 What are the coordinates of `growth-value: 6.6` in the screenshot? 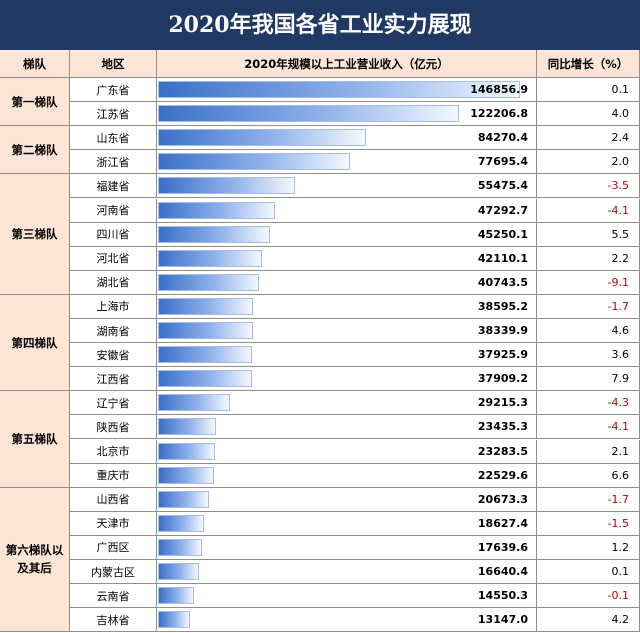 It's located at (588, 475).